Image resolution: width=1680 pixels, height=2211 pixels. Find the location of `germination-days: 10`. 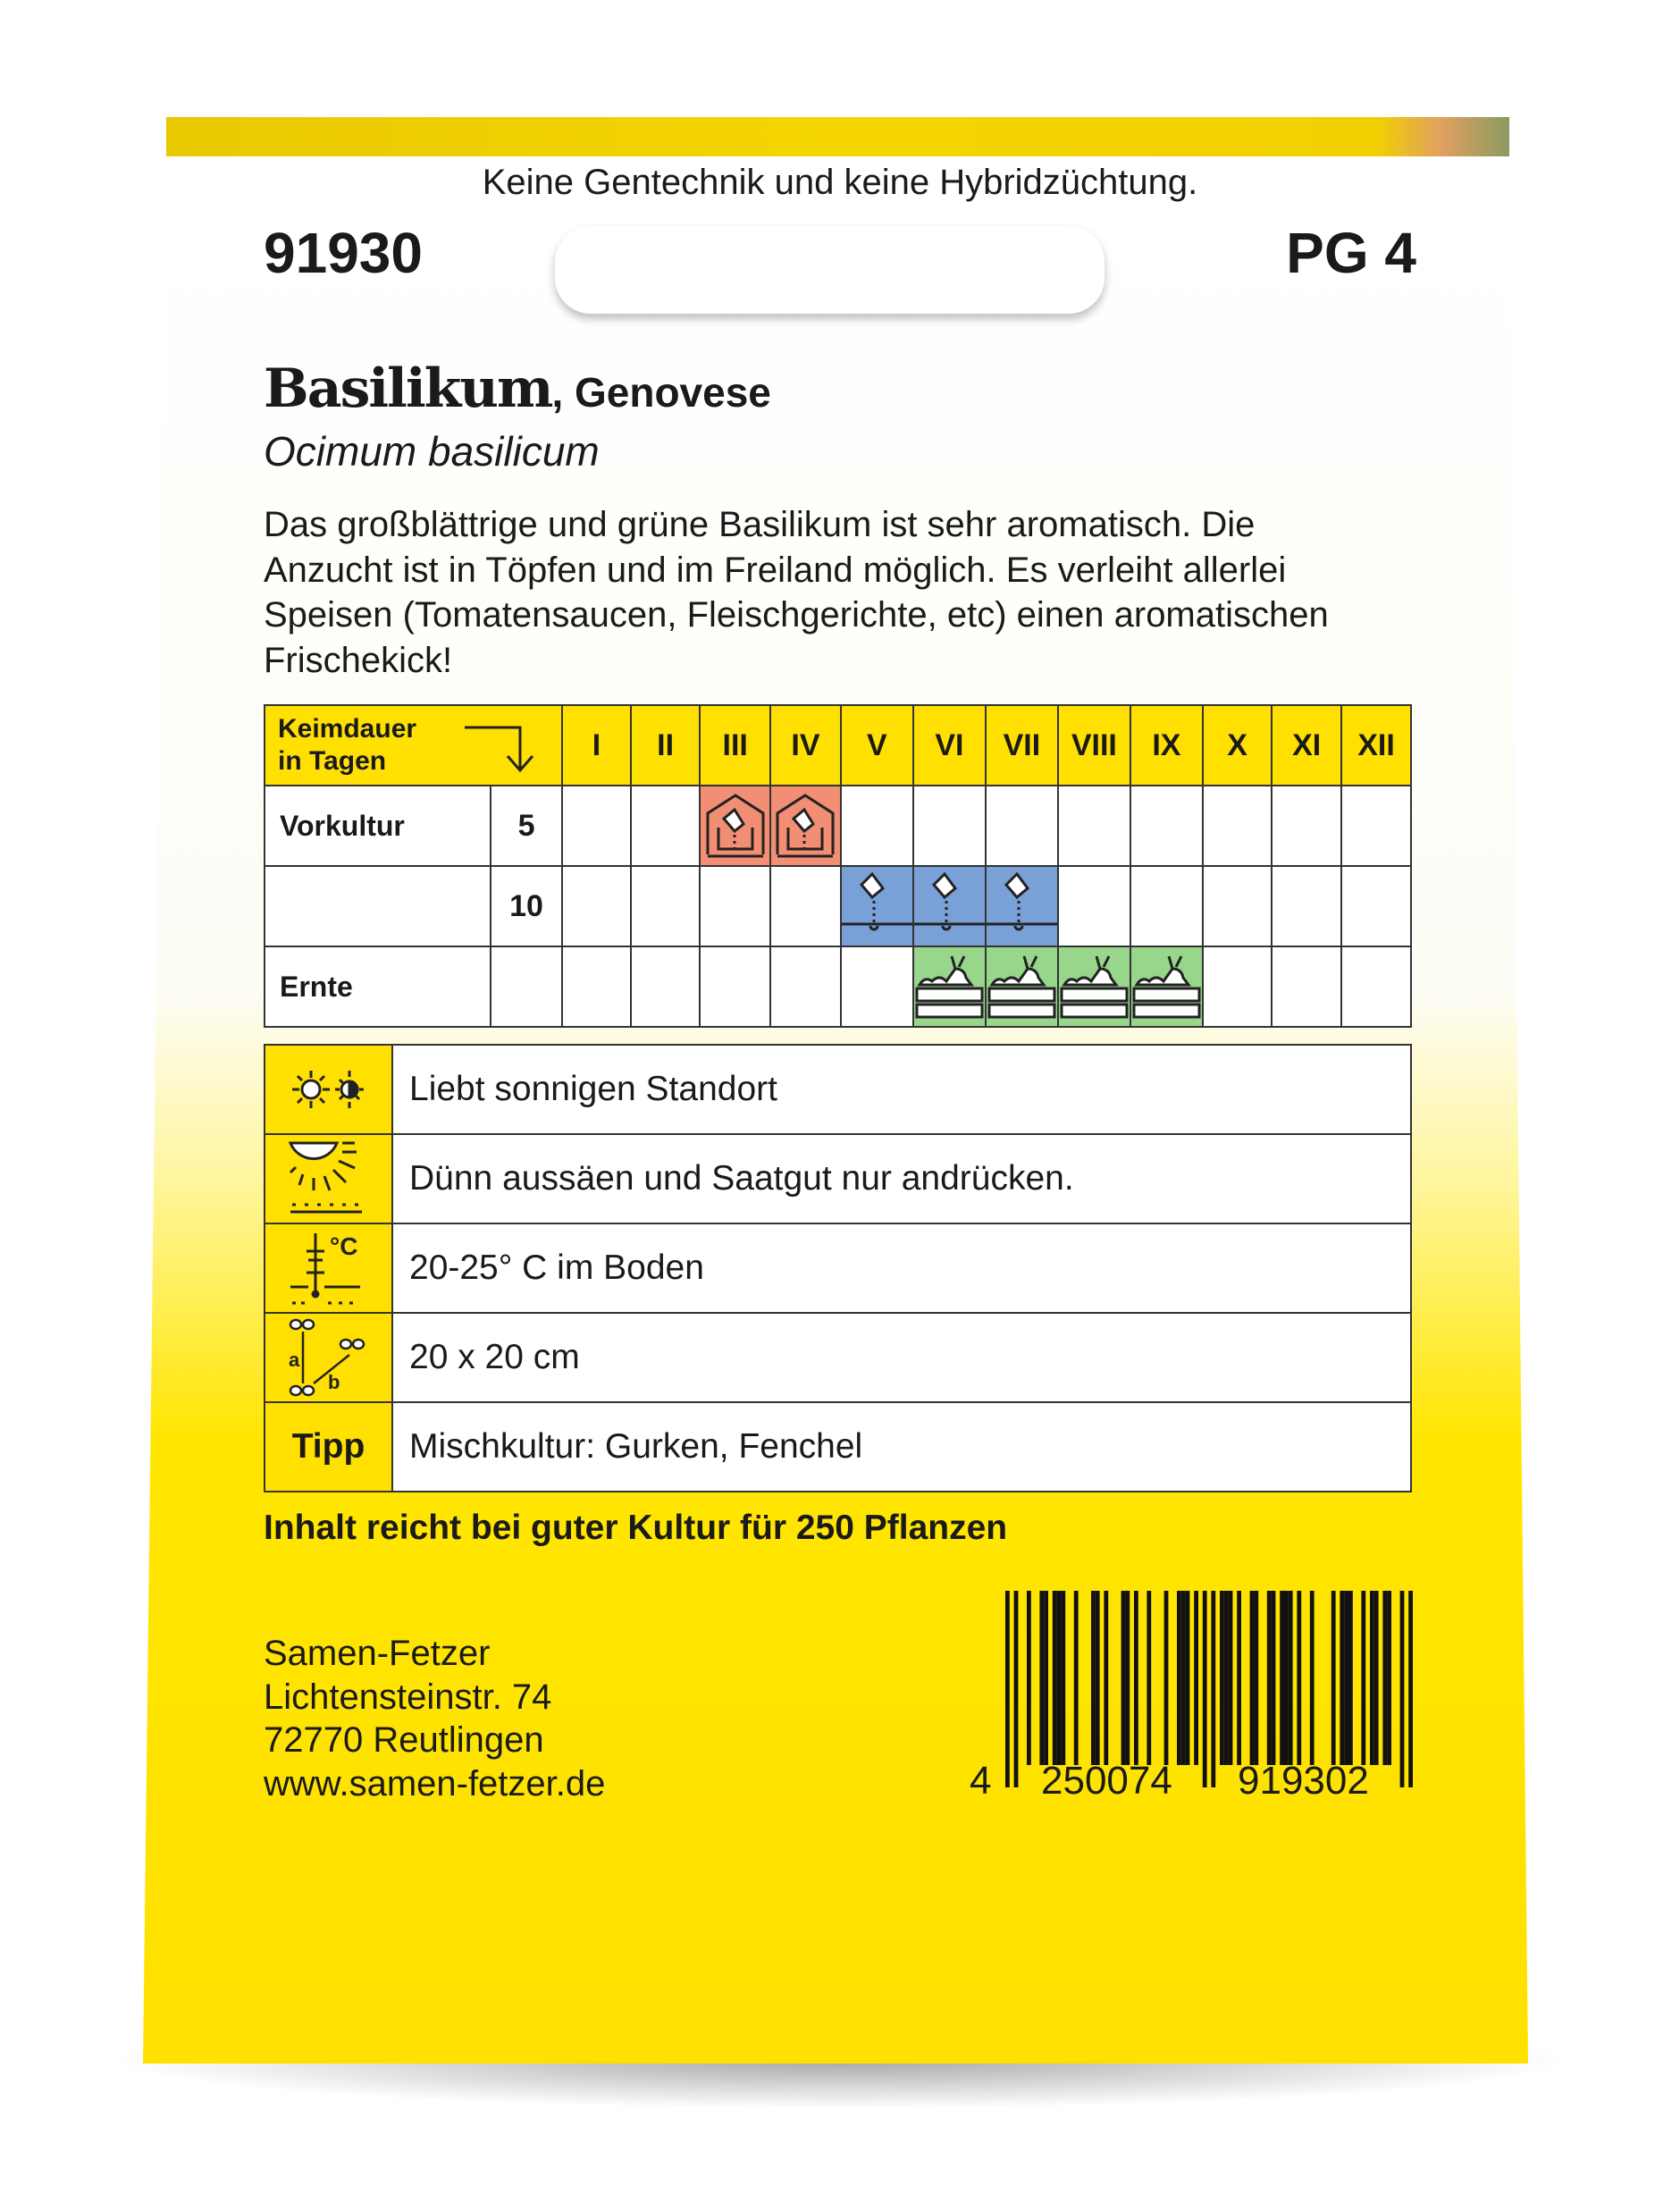

germination-days: 10 is located at coordinates (526, 906).